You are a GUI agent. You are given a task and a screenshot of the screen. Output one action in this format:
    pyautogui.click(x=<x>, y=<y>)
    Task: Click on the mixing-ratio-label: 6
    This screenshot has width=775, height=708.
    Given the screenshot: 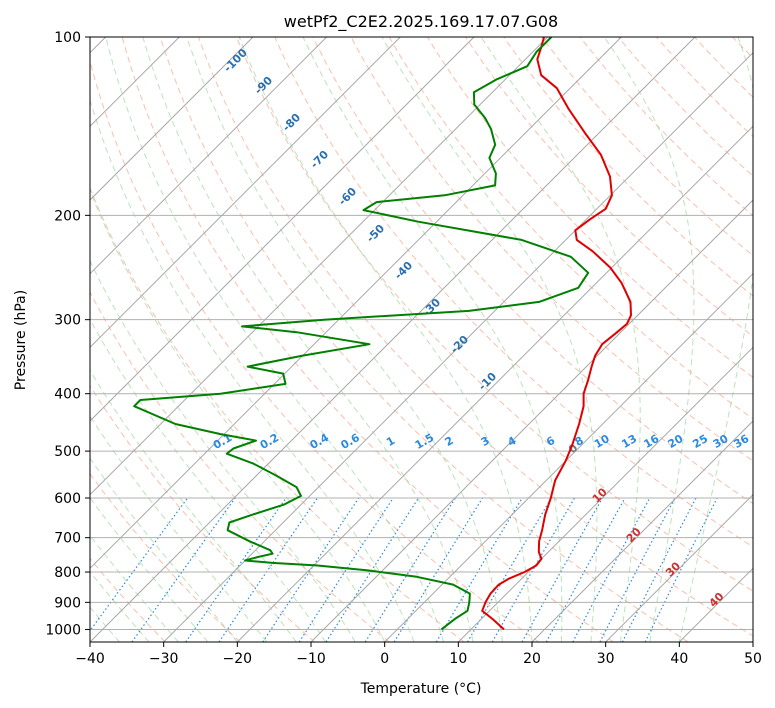 What is the action you would take?
    pyautogui.click(x=550, y=441)
    